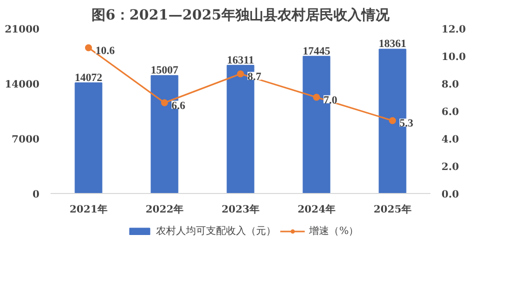 The width and height of the screenshot is (507, 281). I want to click on data-label: 18361, so click(392, 44).